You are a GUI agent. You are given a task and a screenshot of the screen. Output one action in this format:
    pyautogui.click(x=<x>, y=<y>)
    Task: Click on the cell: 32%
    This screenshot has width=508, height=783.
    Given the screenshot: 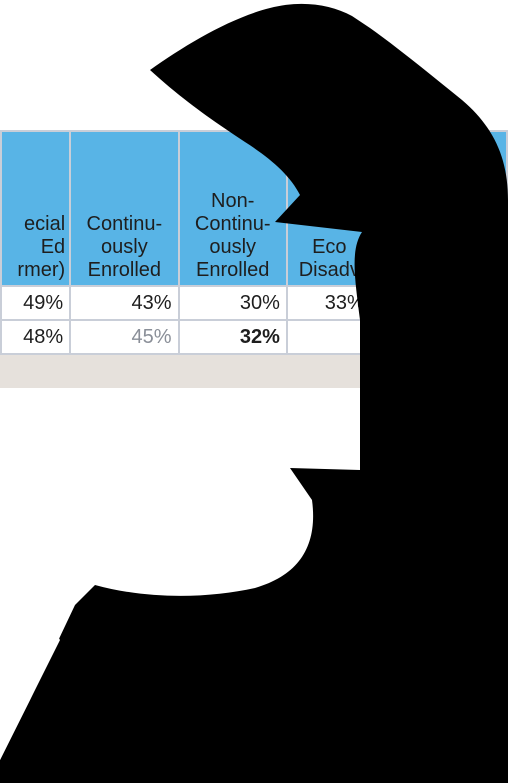 What is the action you would take?
    pyautogui.click(x=232, y=337)
    